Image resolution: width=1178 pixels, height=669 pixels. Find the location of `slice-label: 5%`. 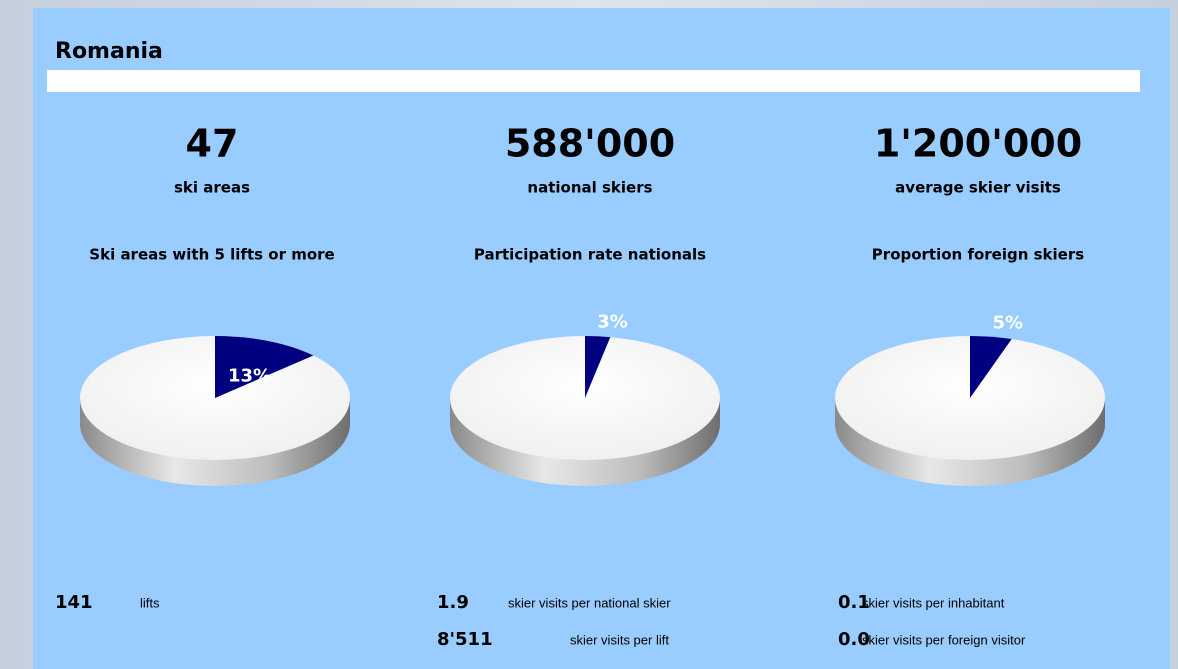

slice-label: 5% is located at coordinates (1007, 322).